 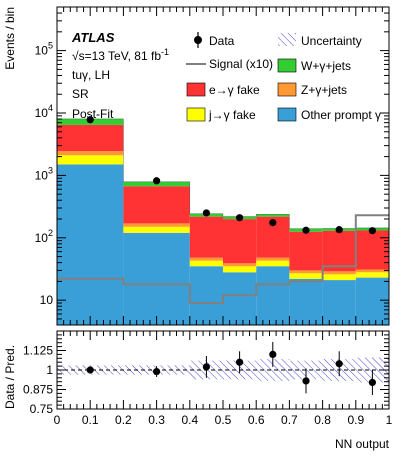 What do you see at coordinates (223, 420) in the screenshot?
I see `x-tick-label: 0.5` at bounding box center [223, 420].